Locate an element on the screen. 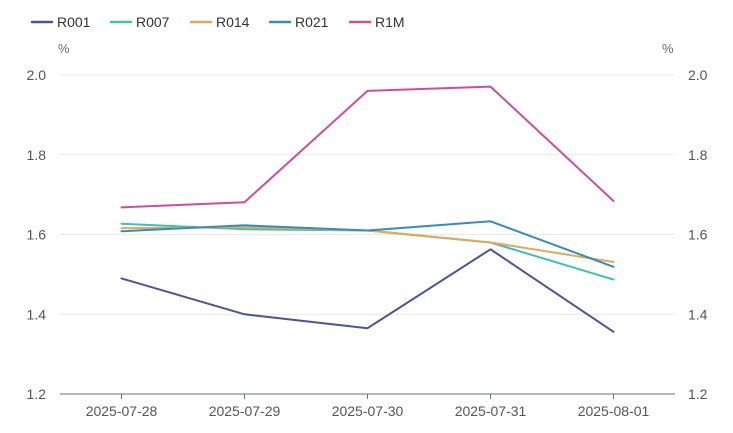 The image size is (733, 433). series-line-r001 is located at coordinates (367, 290).